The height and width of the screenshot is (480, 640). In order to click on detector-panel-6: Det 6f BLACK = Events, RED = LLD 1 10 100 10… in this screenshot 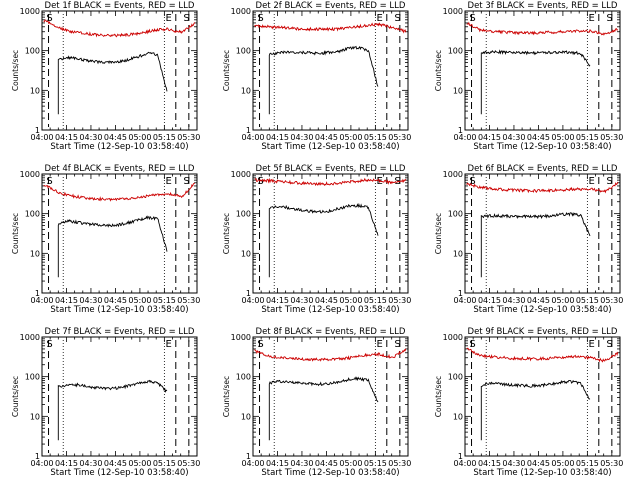, I will do `click(528, 239)`.